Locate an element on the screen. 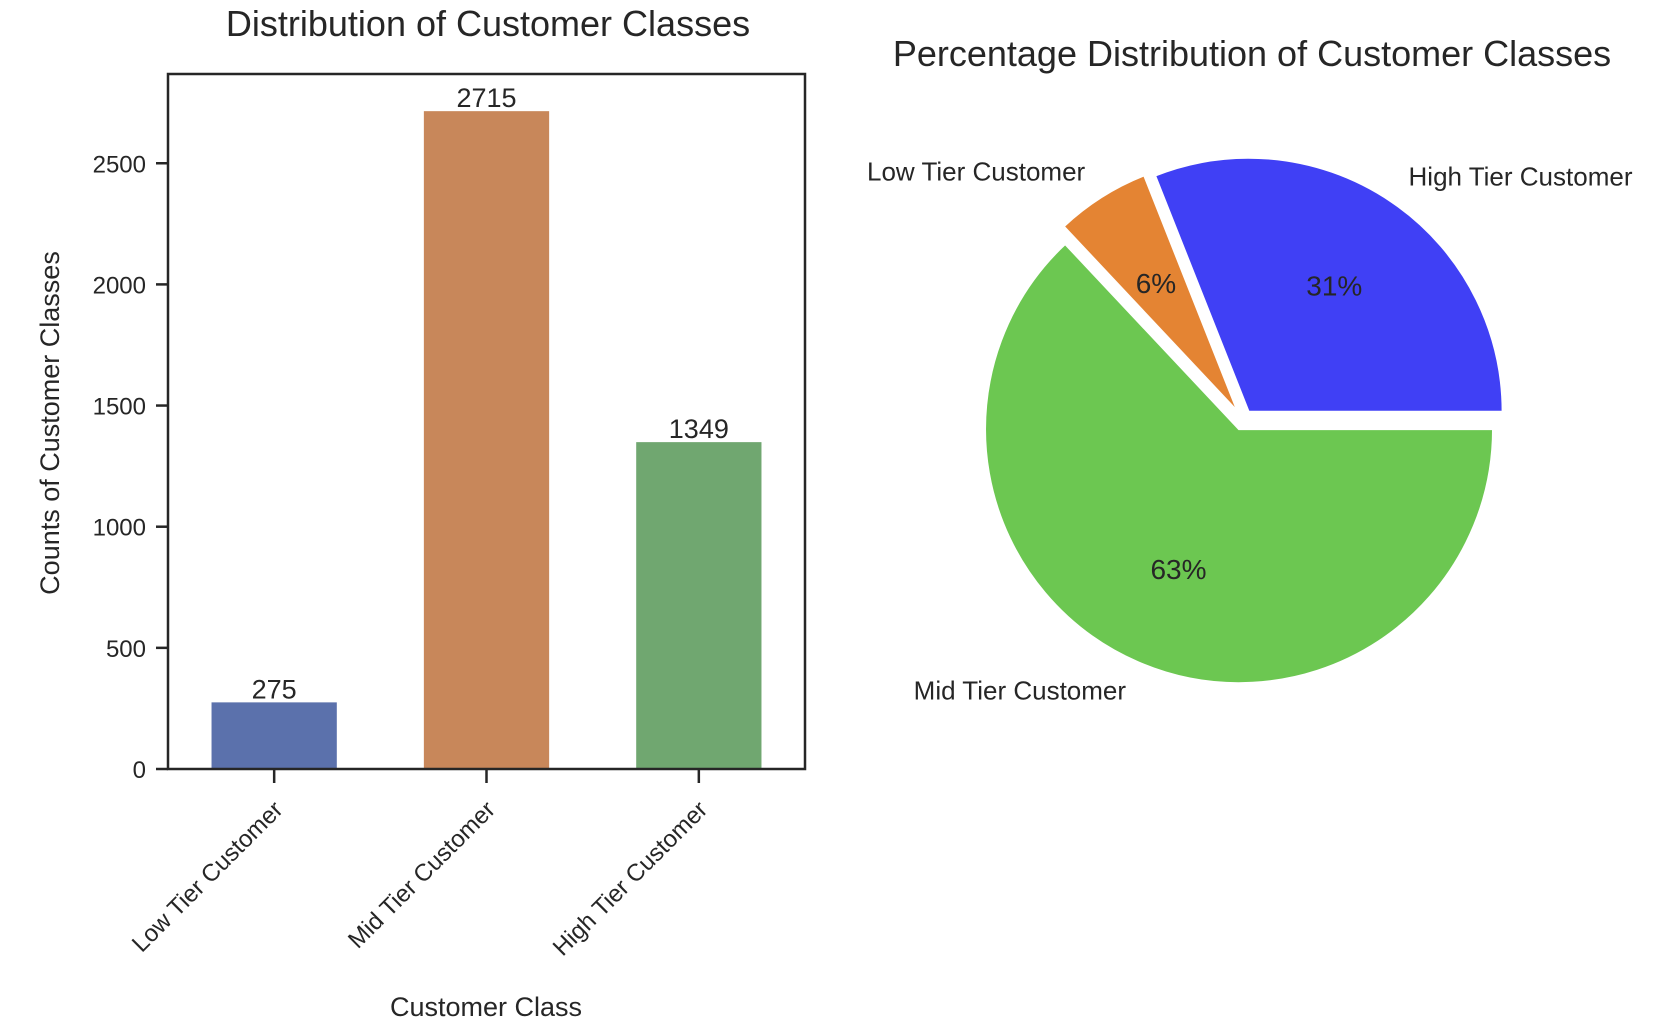 This screenshot has height=1035, width=1669. pie-slice-mid-tier-customer is located at coordinates (1239, 463).